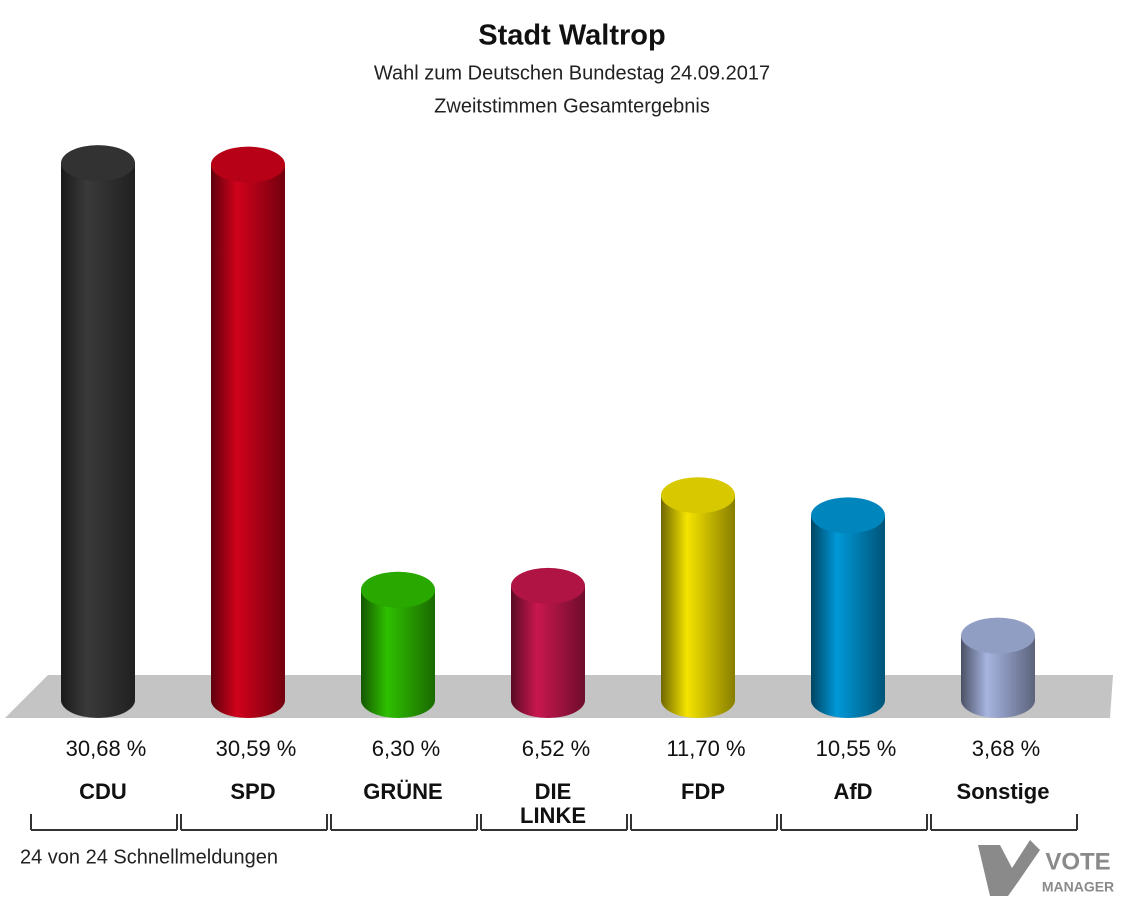 Image resolution: width=1131 pixels, height=909 pixels. What do you see at coordinates (149, 857) in the screenshot?
I see `footer-note: 24 von 24 Schnellmeldungen` at bounding box center [149, 857].